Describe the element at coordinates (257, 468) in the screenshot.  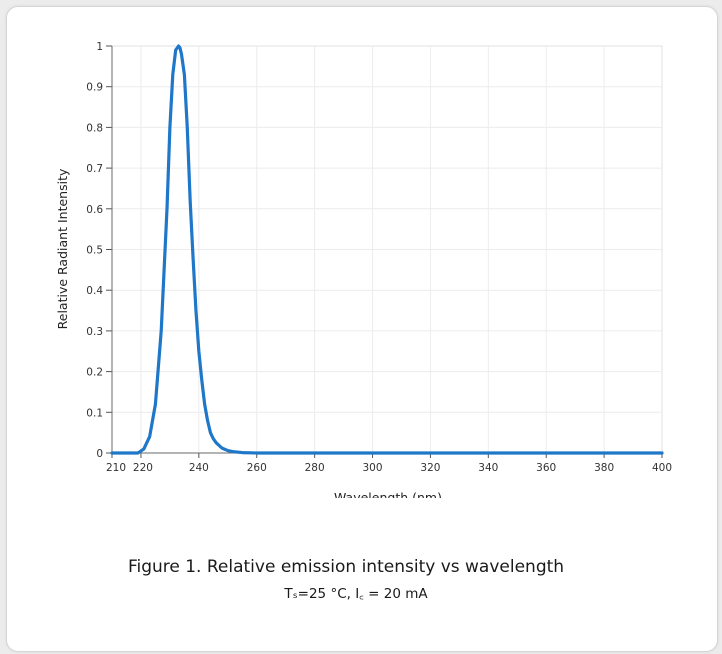
I see `x-tick-label: 260` at that location.